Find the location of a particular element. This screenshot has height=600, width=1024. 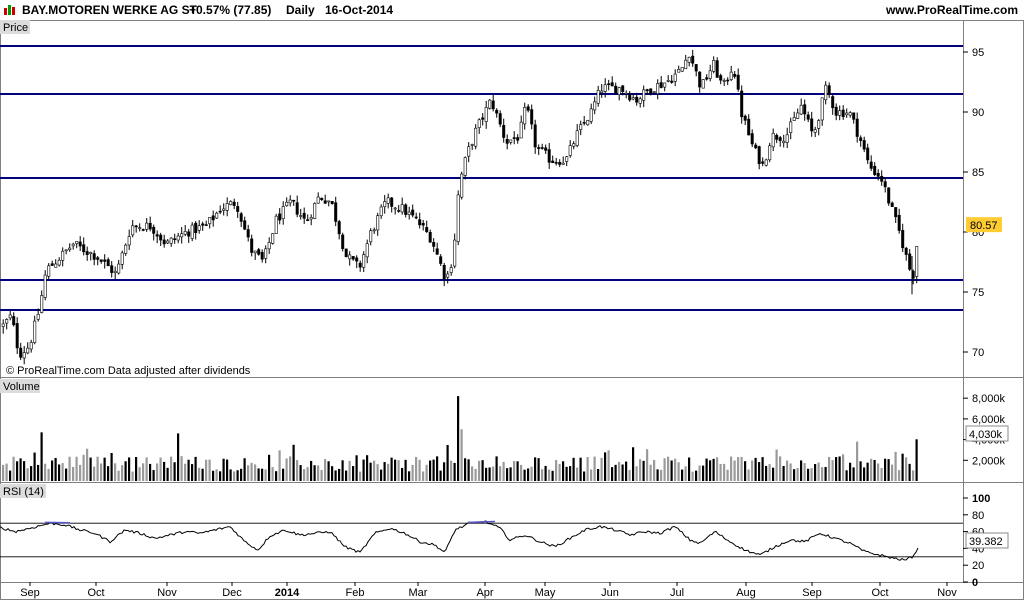

period-label: Daily is located at coordinates (300, 10).